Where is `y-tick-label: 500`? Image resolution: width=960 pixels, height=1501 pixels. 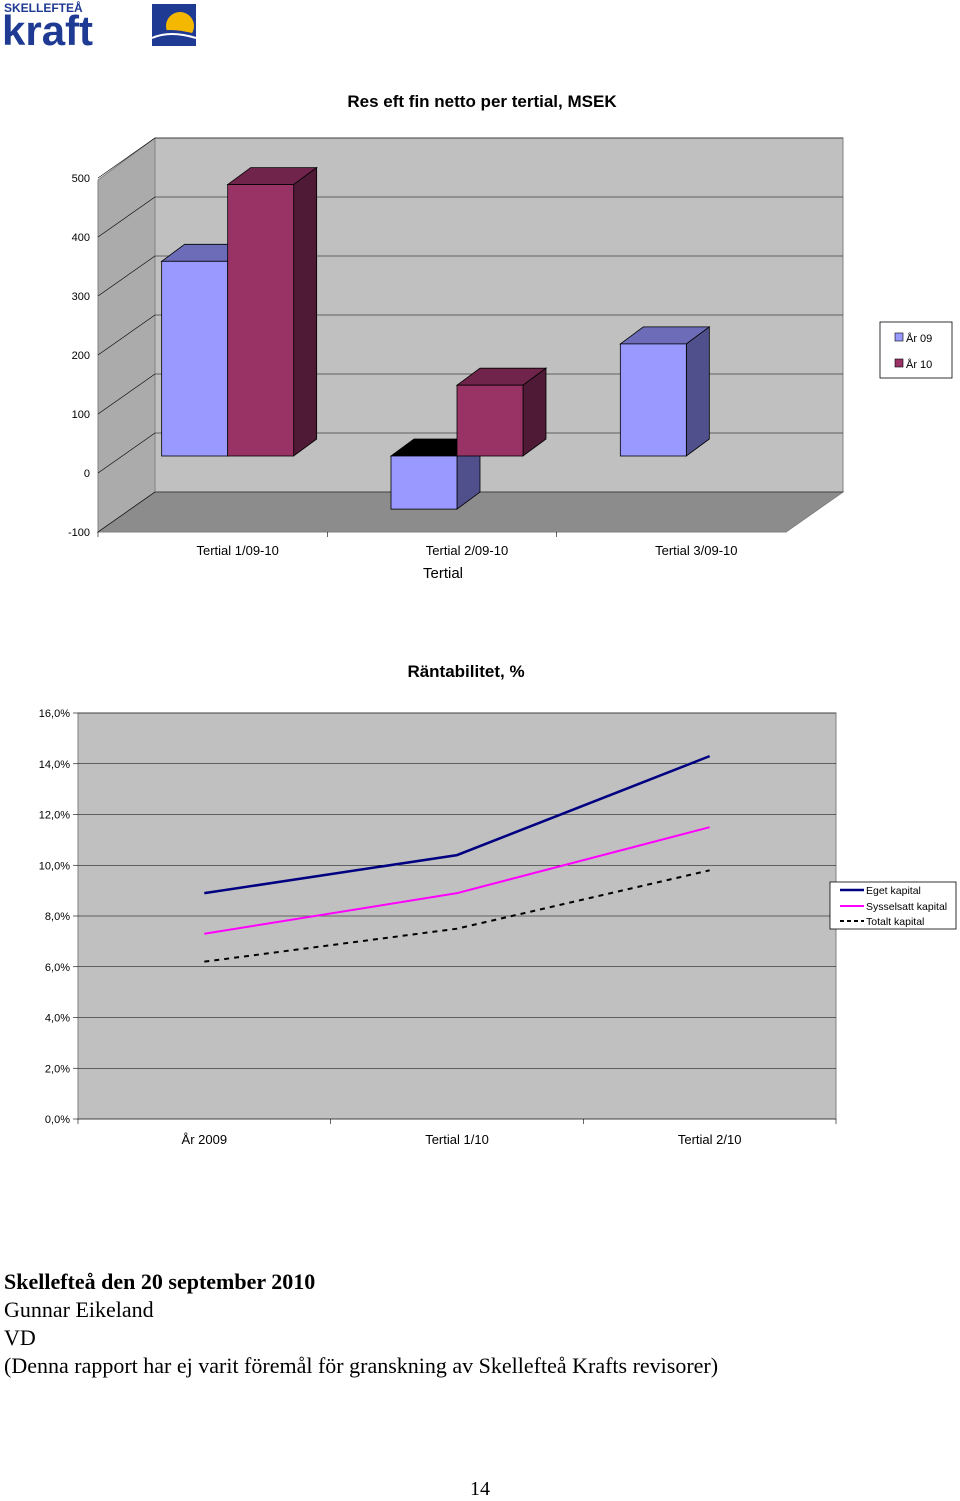 y-tick-label: 500 is located at coordinates (81, 179).